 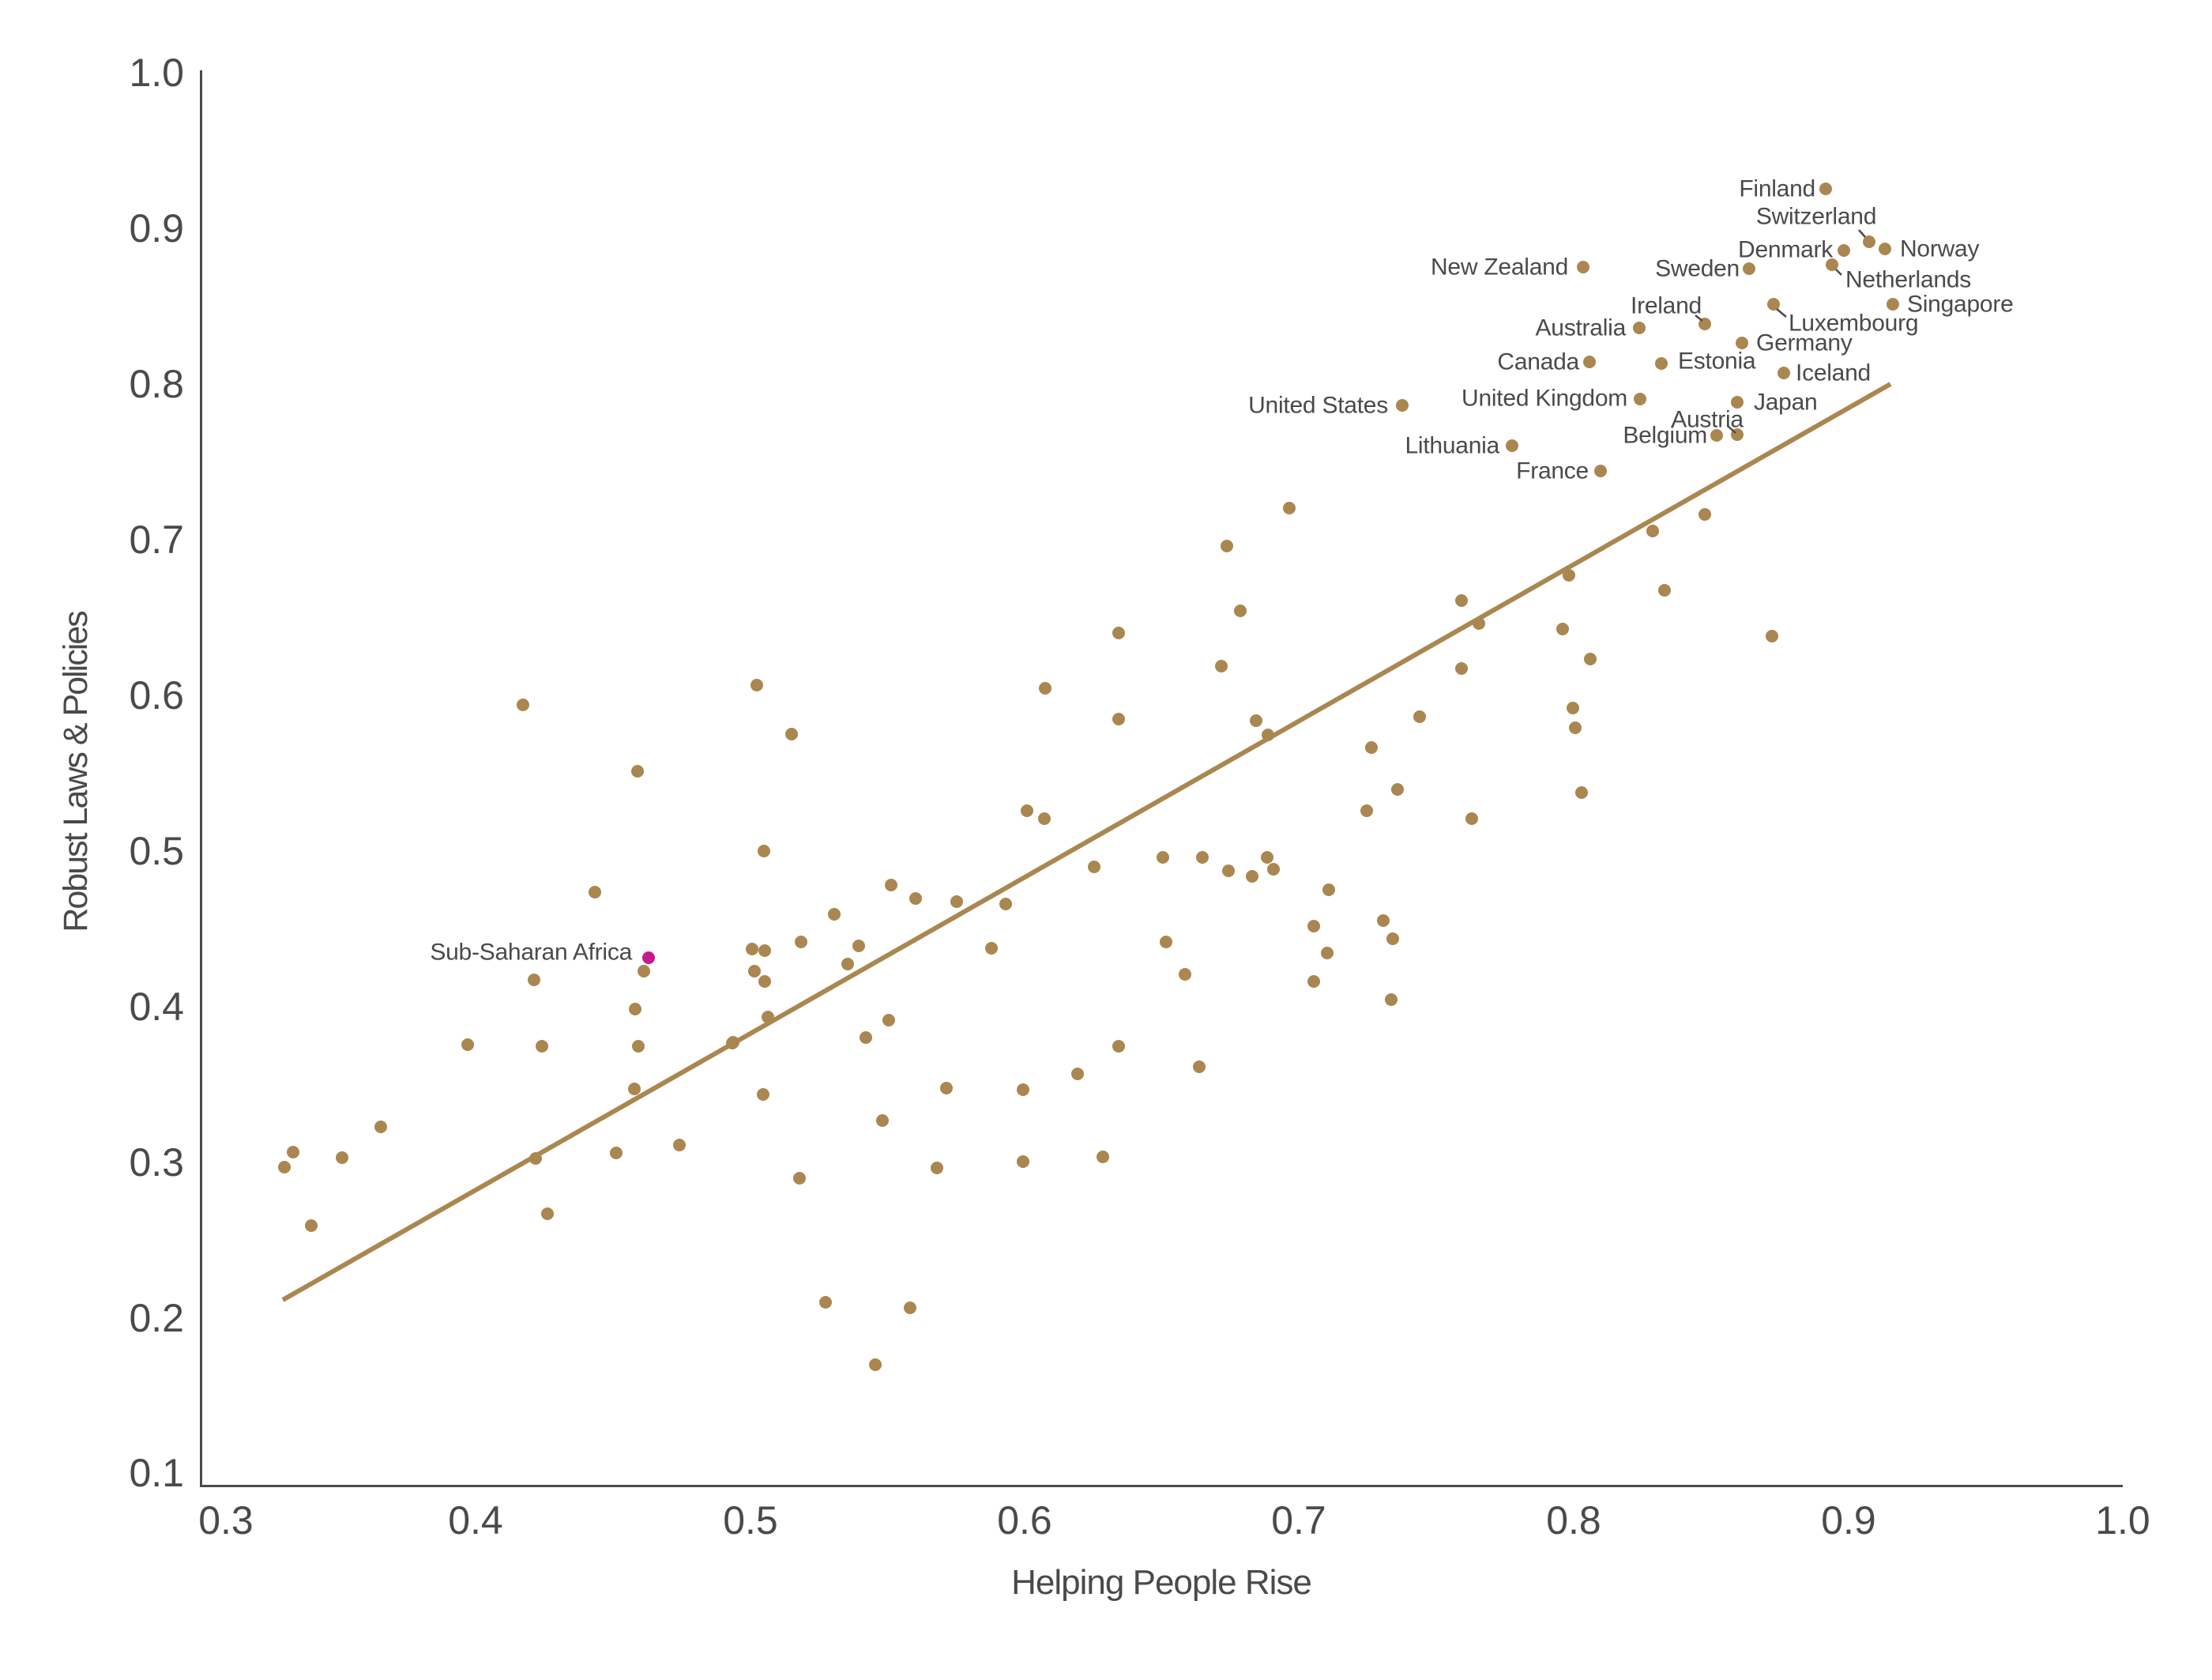 I want to click on svg-text: Netherlands, so click(x=1908, y=280).